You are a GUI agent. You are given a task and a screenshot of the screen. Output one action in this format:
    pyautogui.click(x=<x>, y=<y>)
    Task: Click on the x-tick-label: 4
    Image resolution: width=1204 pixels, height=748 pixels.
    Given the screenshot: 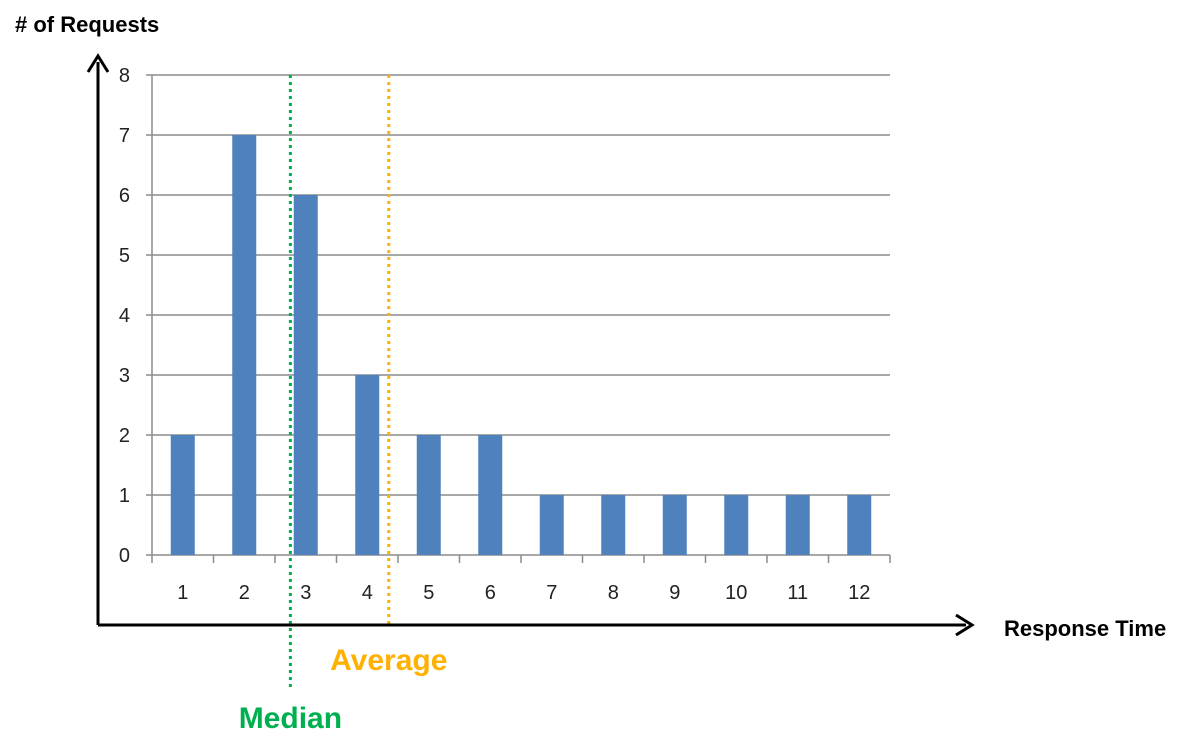 What is the action you would take?
    pyautogui.click(x=367, y=593)
    